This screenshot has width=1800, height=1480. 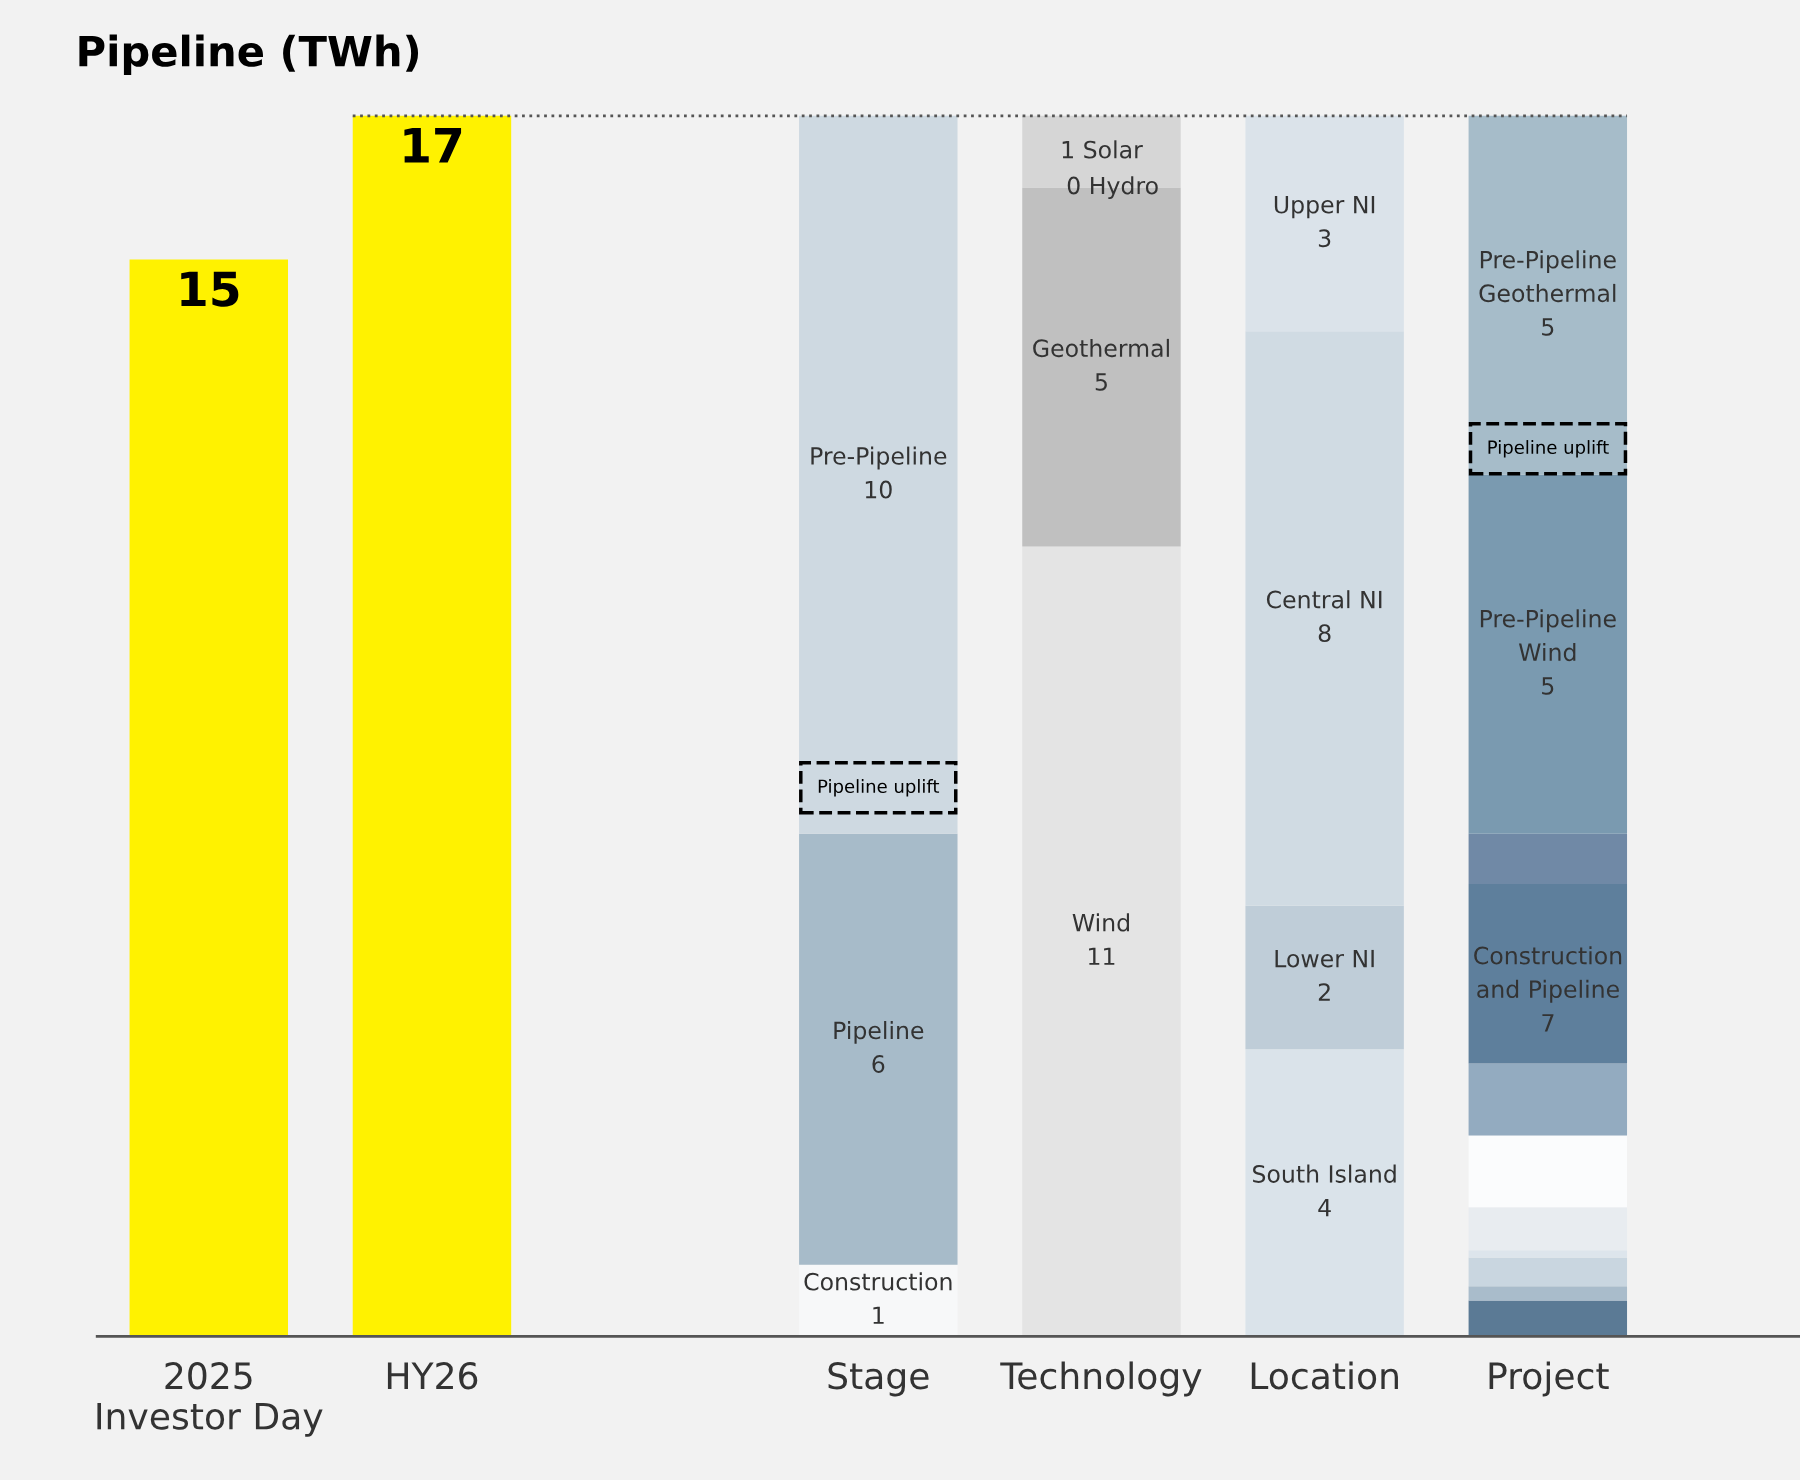 I want to click on data-label: Pre-Pipeline Wind 5, so click(x=1548, y=652).